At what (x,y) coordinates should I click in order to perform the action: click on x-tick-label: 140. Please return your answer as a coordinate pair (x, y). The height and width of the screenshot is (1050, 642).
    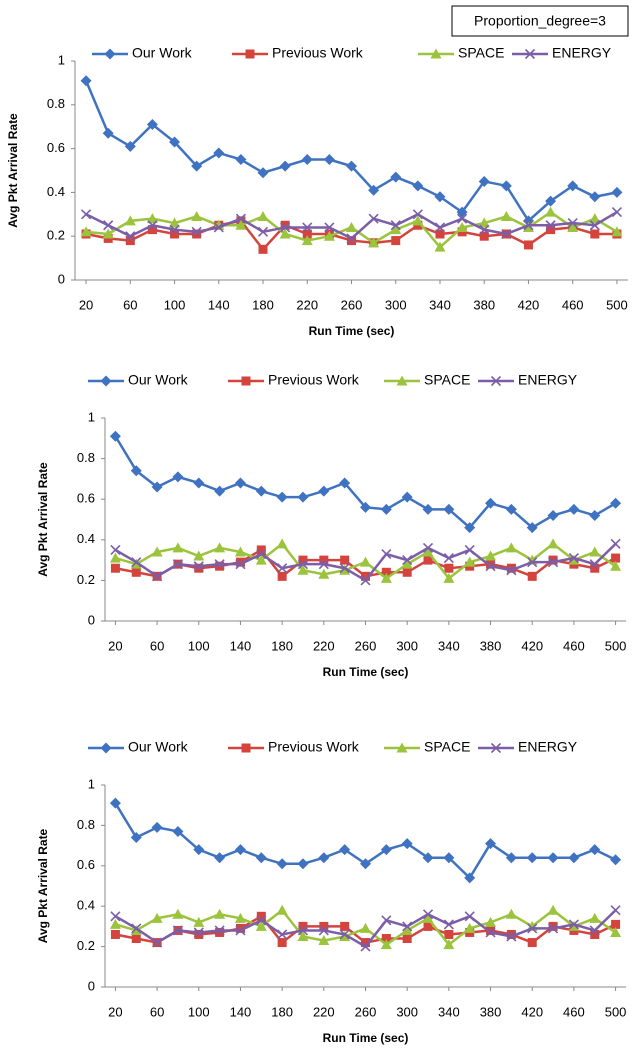
    Looking at the image, I should click on (241, 645).